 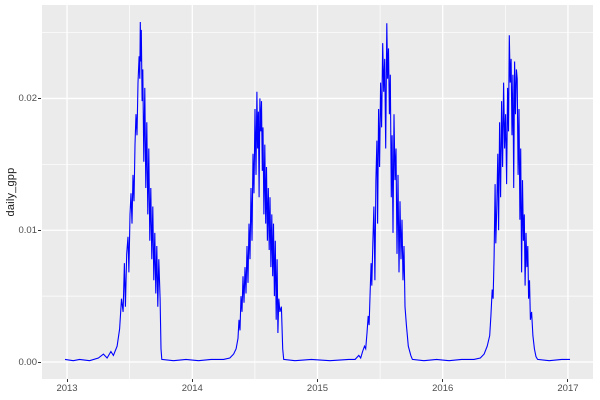 What do you see at coordinates (67, 388) in the screenshot?
I see `x-axis-tick-label: 2013` at bounding box center [67, 388].